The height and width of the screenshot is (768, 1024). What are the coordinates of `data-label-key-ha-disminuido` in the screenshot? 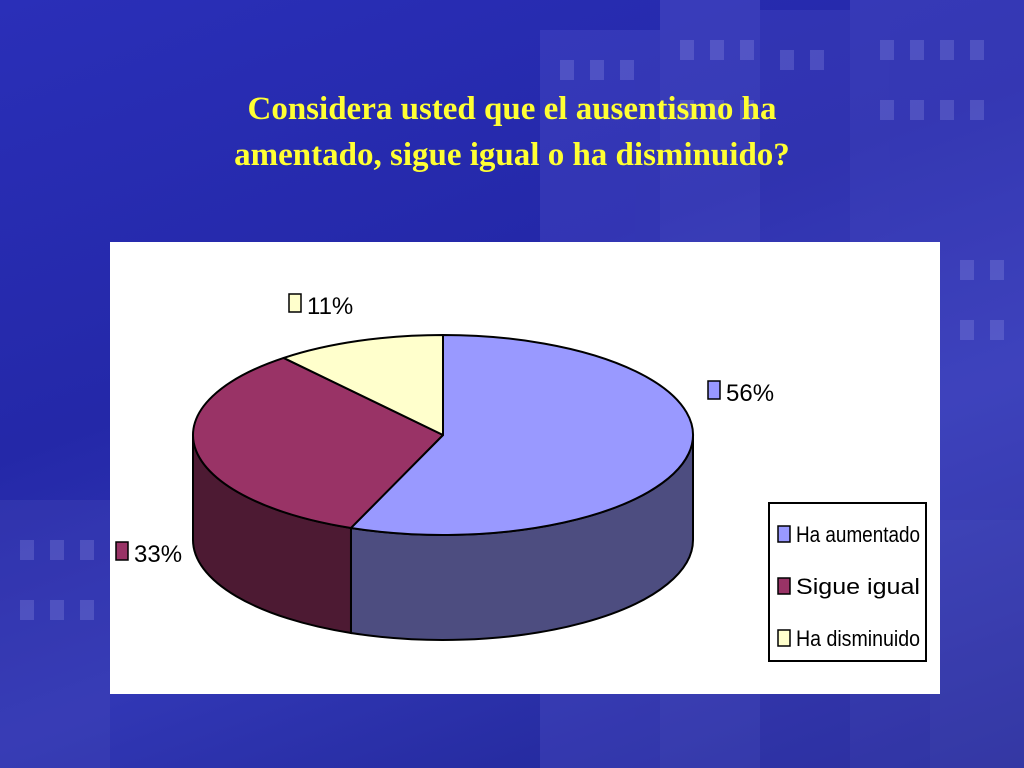 It's located at (295, 303).